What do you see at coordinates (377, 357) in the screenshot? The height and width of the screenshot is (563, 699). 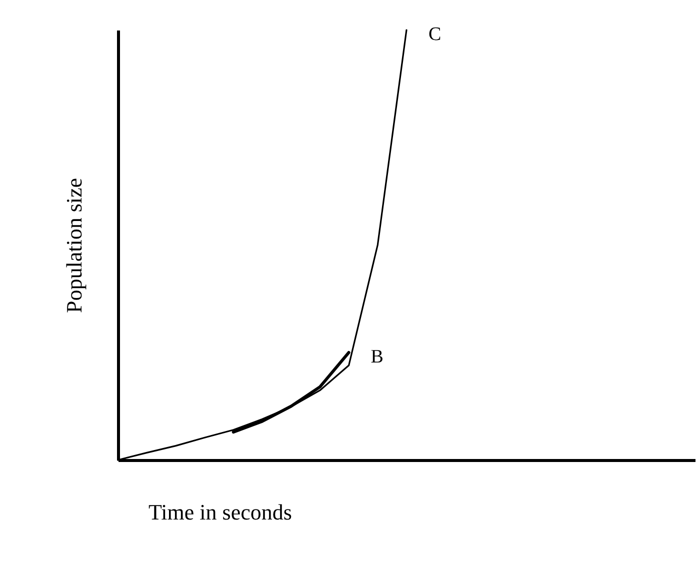 I see `annotation: B` at bounding box center [377, 357].